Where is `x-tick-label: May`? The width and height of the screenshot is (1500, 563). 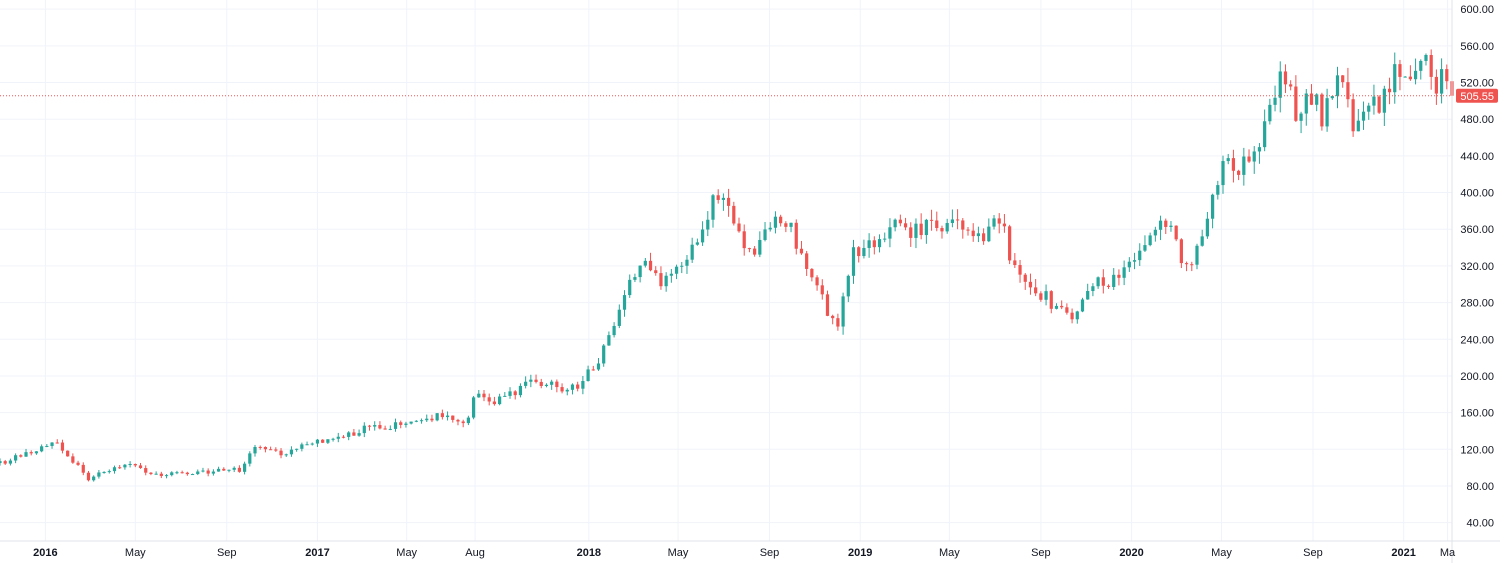 x-tick-label: May is located at coordinates (406, 553).